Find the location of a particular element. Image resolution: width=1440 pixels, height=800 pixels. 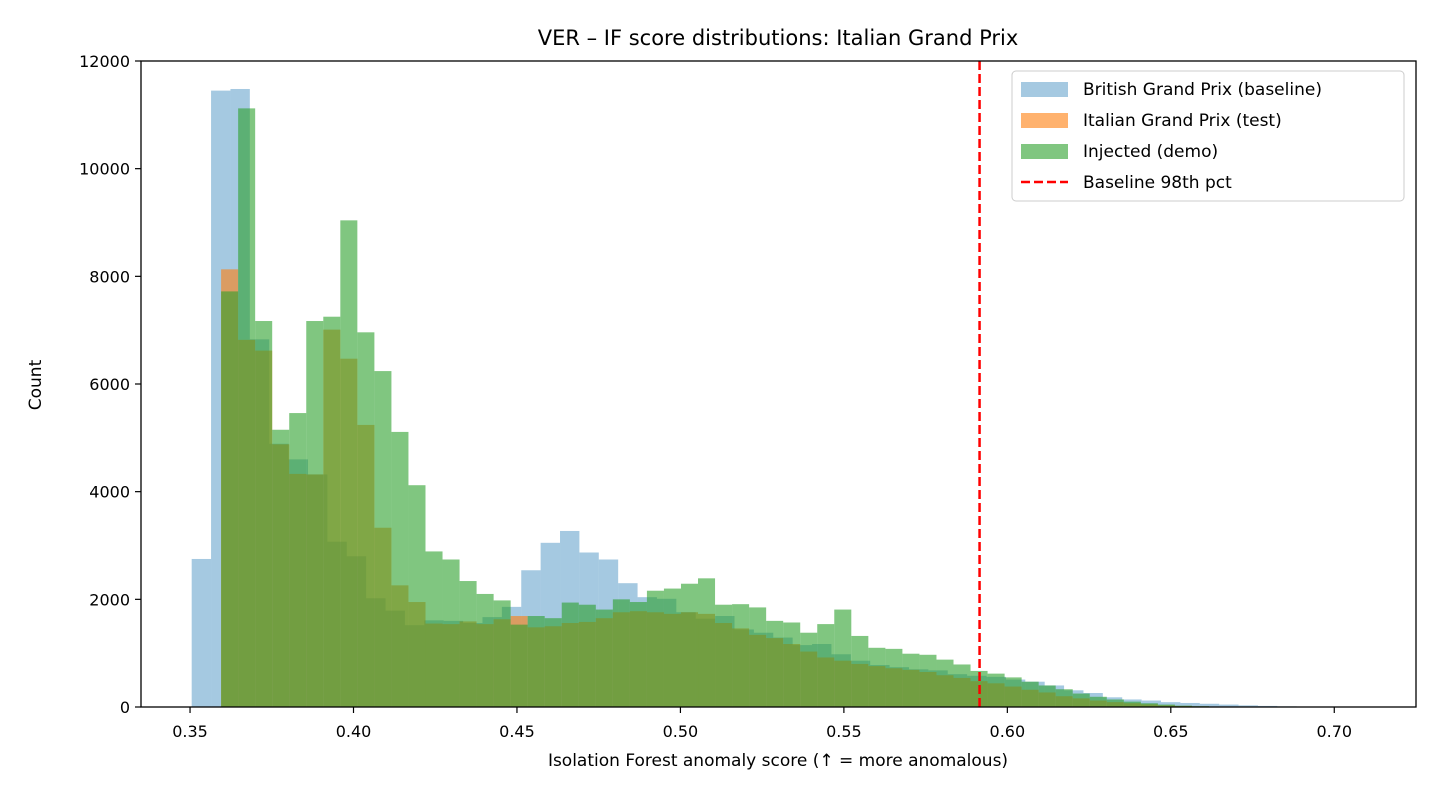

x-tick-label: 0.70 is located at coordinates (1334, 731).